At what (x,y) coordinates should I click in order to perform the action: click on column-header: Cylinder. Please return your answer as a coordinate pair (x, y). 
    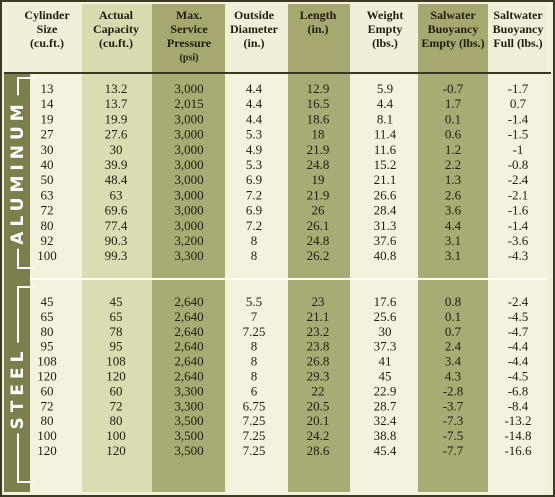
    Looking at the image, I should click on (47, 15).